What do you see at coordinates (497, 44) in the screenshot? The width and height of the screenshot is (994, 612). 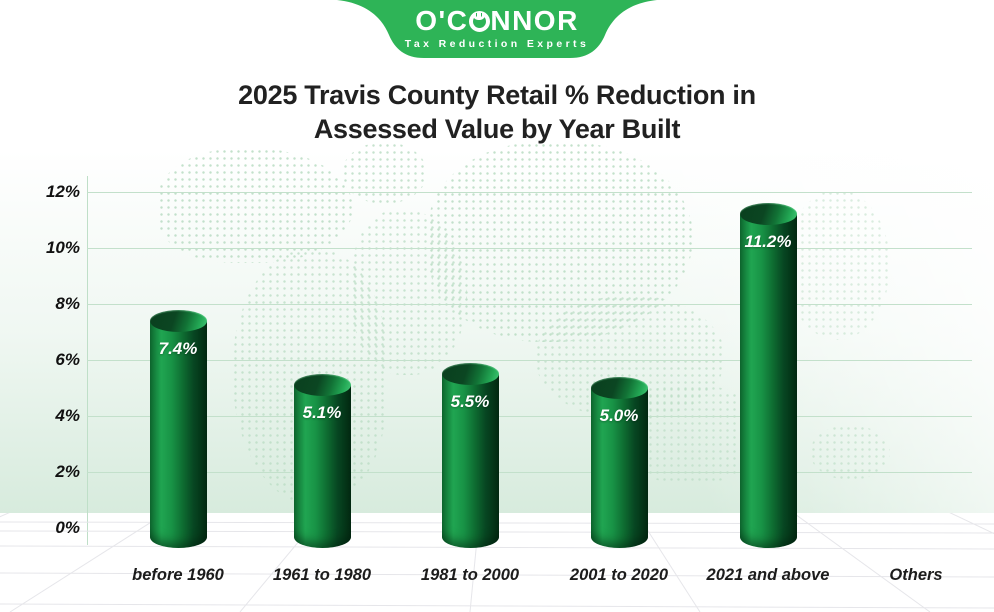 I see `logo-tagline: Tax Reduction Experts` at bounding box center [497, 44].